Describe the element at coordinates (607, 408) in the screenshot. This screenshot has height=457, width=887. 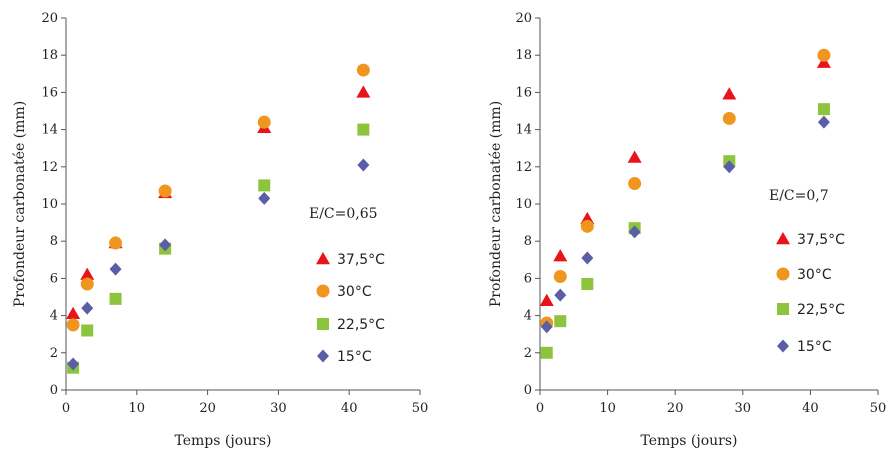
I see `x-tick-label: 10` at that location.